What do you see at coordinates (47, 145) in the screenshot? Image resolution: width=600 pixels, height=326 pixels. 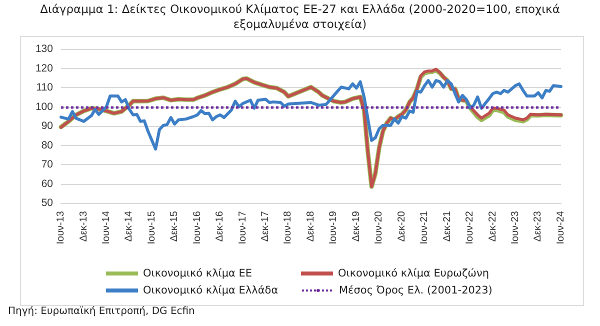 I see `y-tick-label: 80` at bounding box center [47, 145].